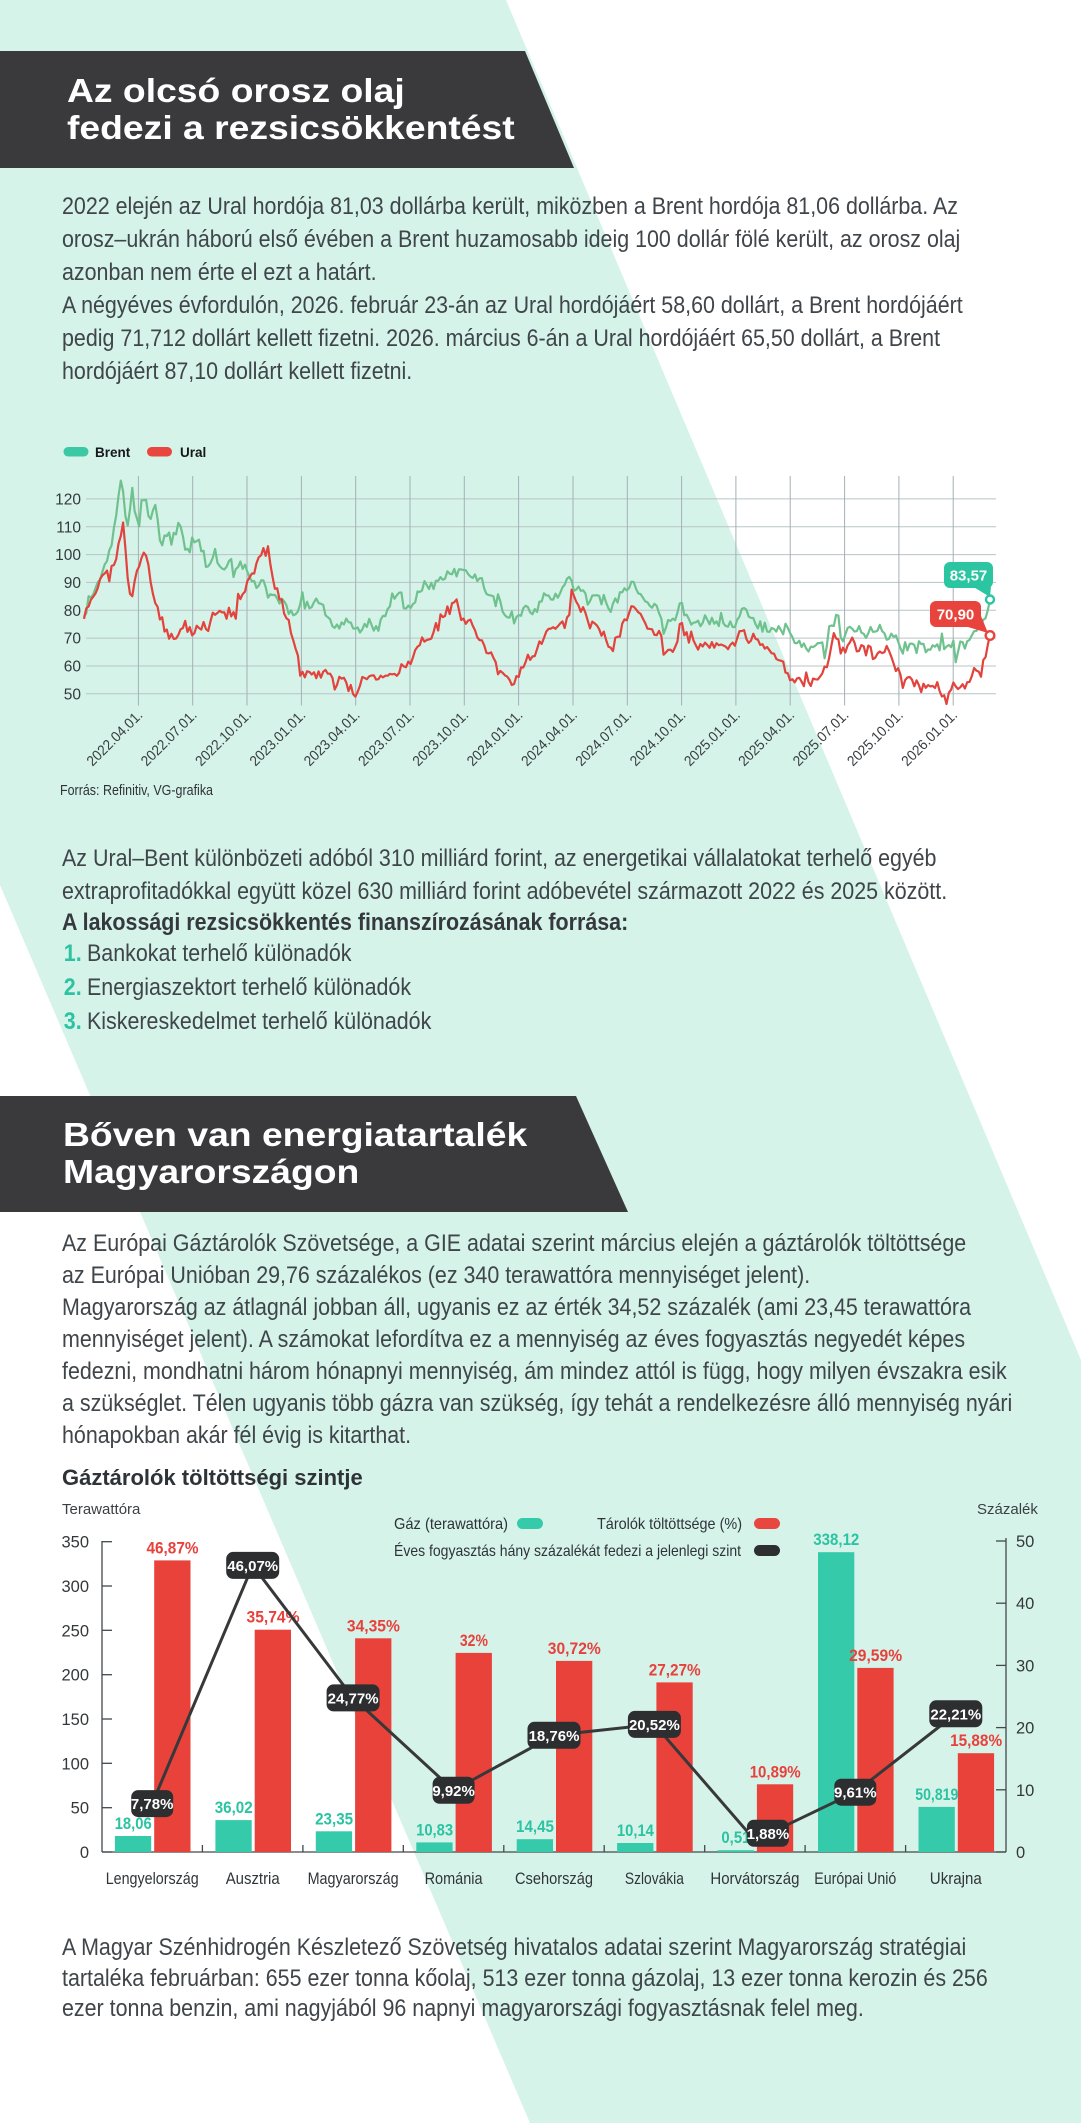  I want to click on svg-text: Forrás: Refinitiv, VG-grafika, so click(137, 791).